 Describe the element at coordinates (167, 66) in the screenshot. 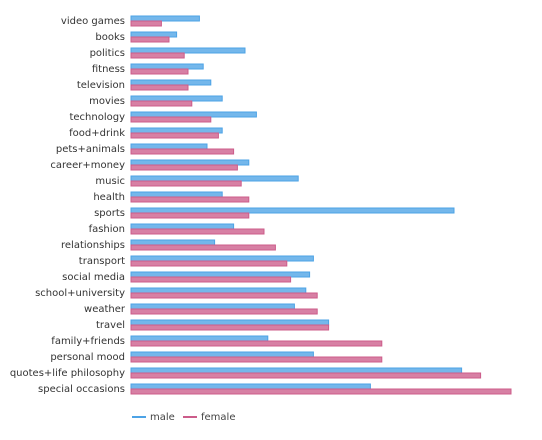

I see `bar-male-fitness` at that location.